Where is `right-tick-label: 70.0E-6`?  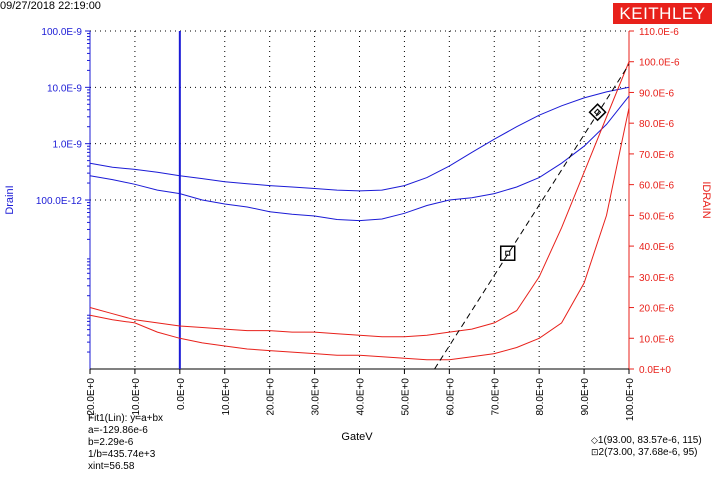 right-tick-label: 70.0E-6 is located at coordinates (656, 155).